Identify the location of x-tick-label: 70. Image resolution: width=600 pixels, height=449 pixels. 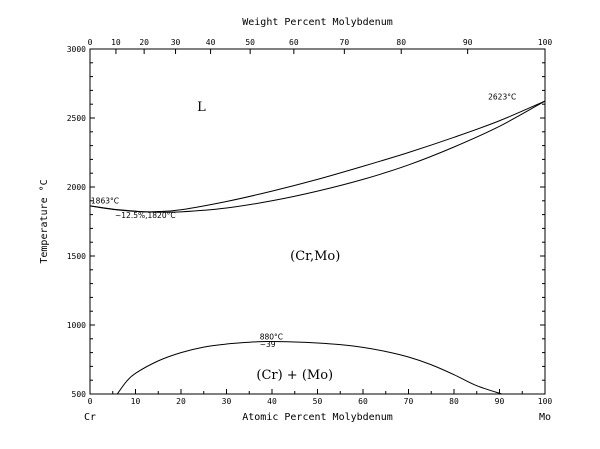
(409, 401).